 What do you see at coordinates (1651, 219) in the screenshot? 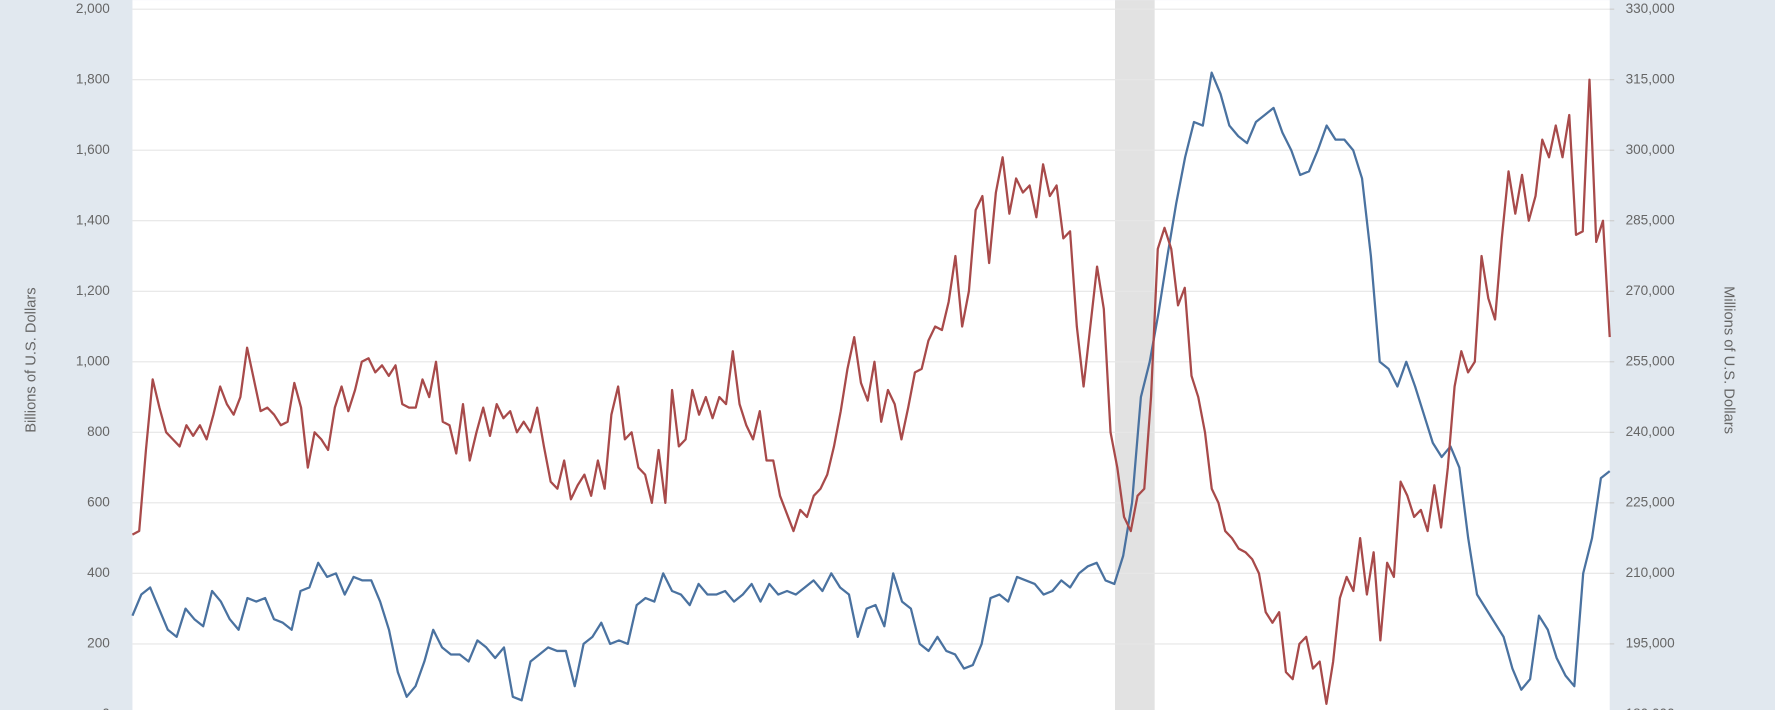
I see `y2-tick-label: 285,000` at bounding box center [1651, 219].